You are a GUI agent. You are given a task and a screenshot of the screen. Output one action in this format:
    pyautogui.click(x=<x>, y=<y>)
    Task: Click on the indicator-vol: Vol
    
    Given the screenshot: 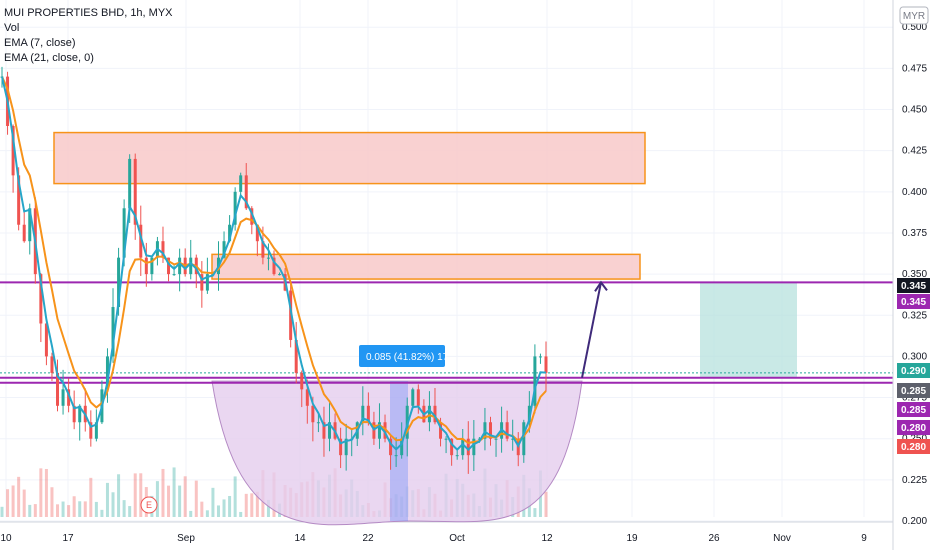 What is the action you would take?
    pyautogui.click(x=12, y=28)
    